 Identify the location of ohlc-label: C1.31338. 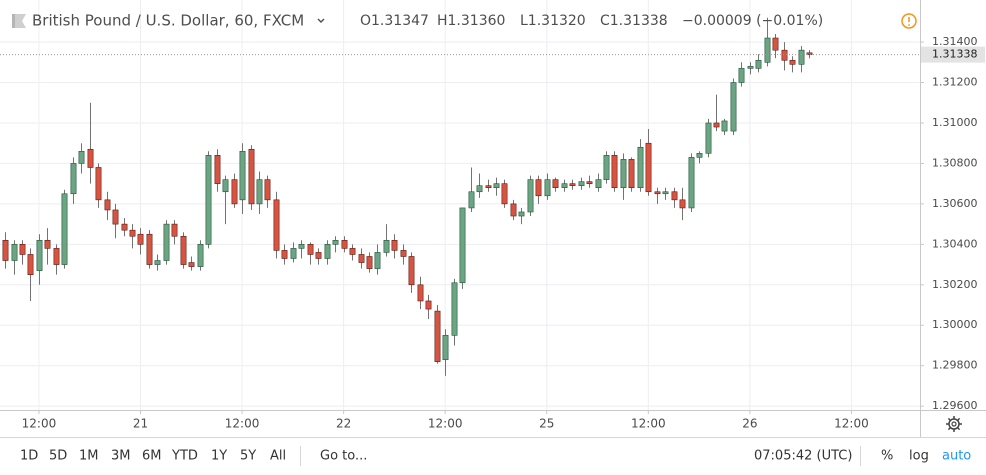
(634, 21).